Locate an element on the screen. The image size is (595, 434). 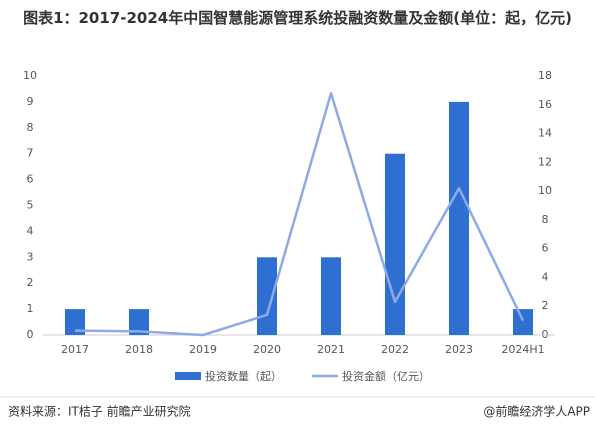
y2-tick-label: 6 is located at coordinates (545, 248).